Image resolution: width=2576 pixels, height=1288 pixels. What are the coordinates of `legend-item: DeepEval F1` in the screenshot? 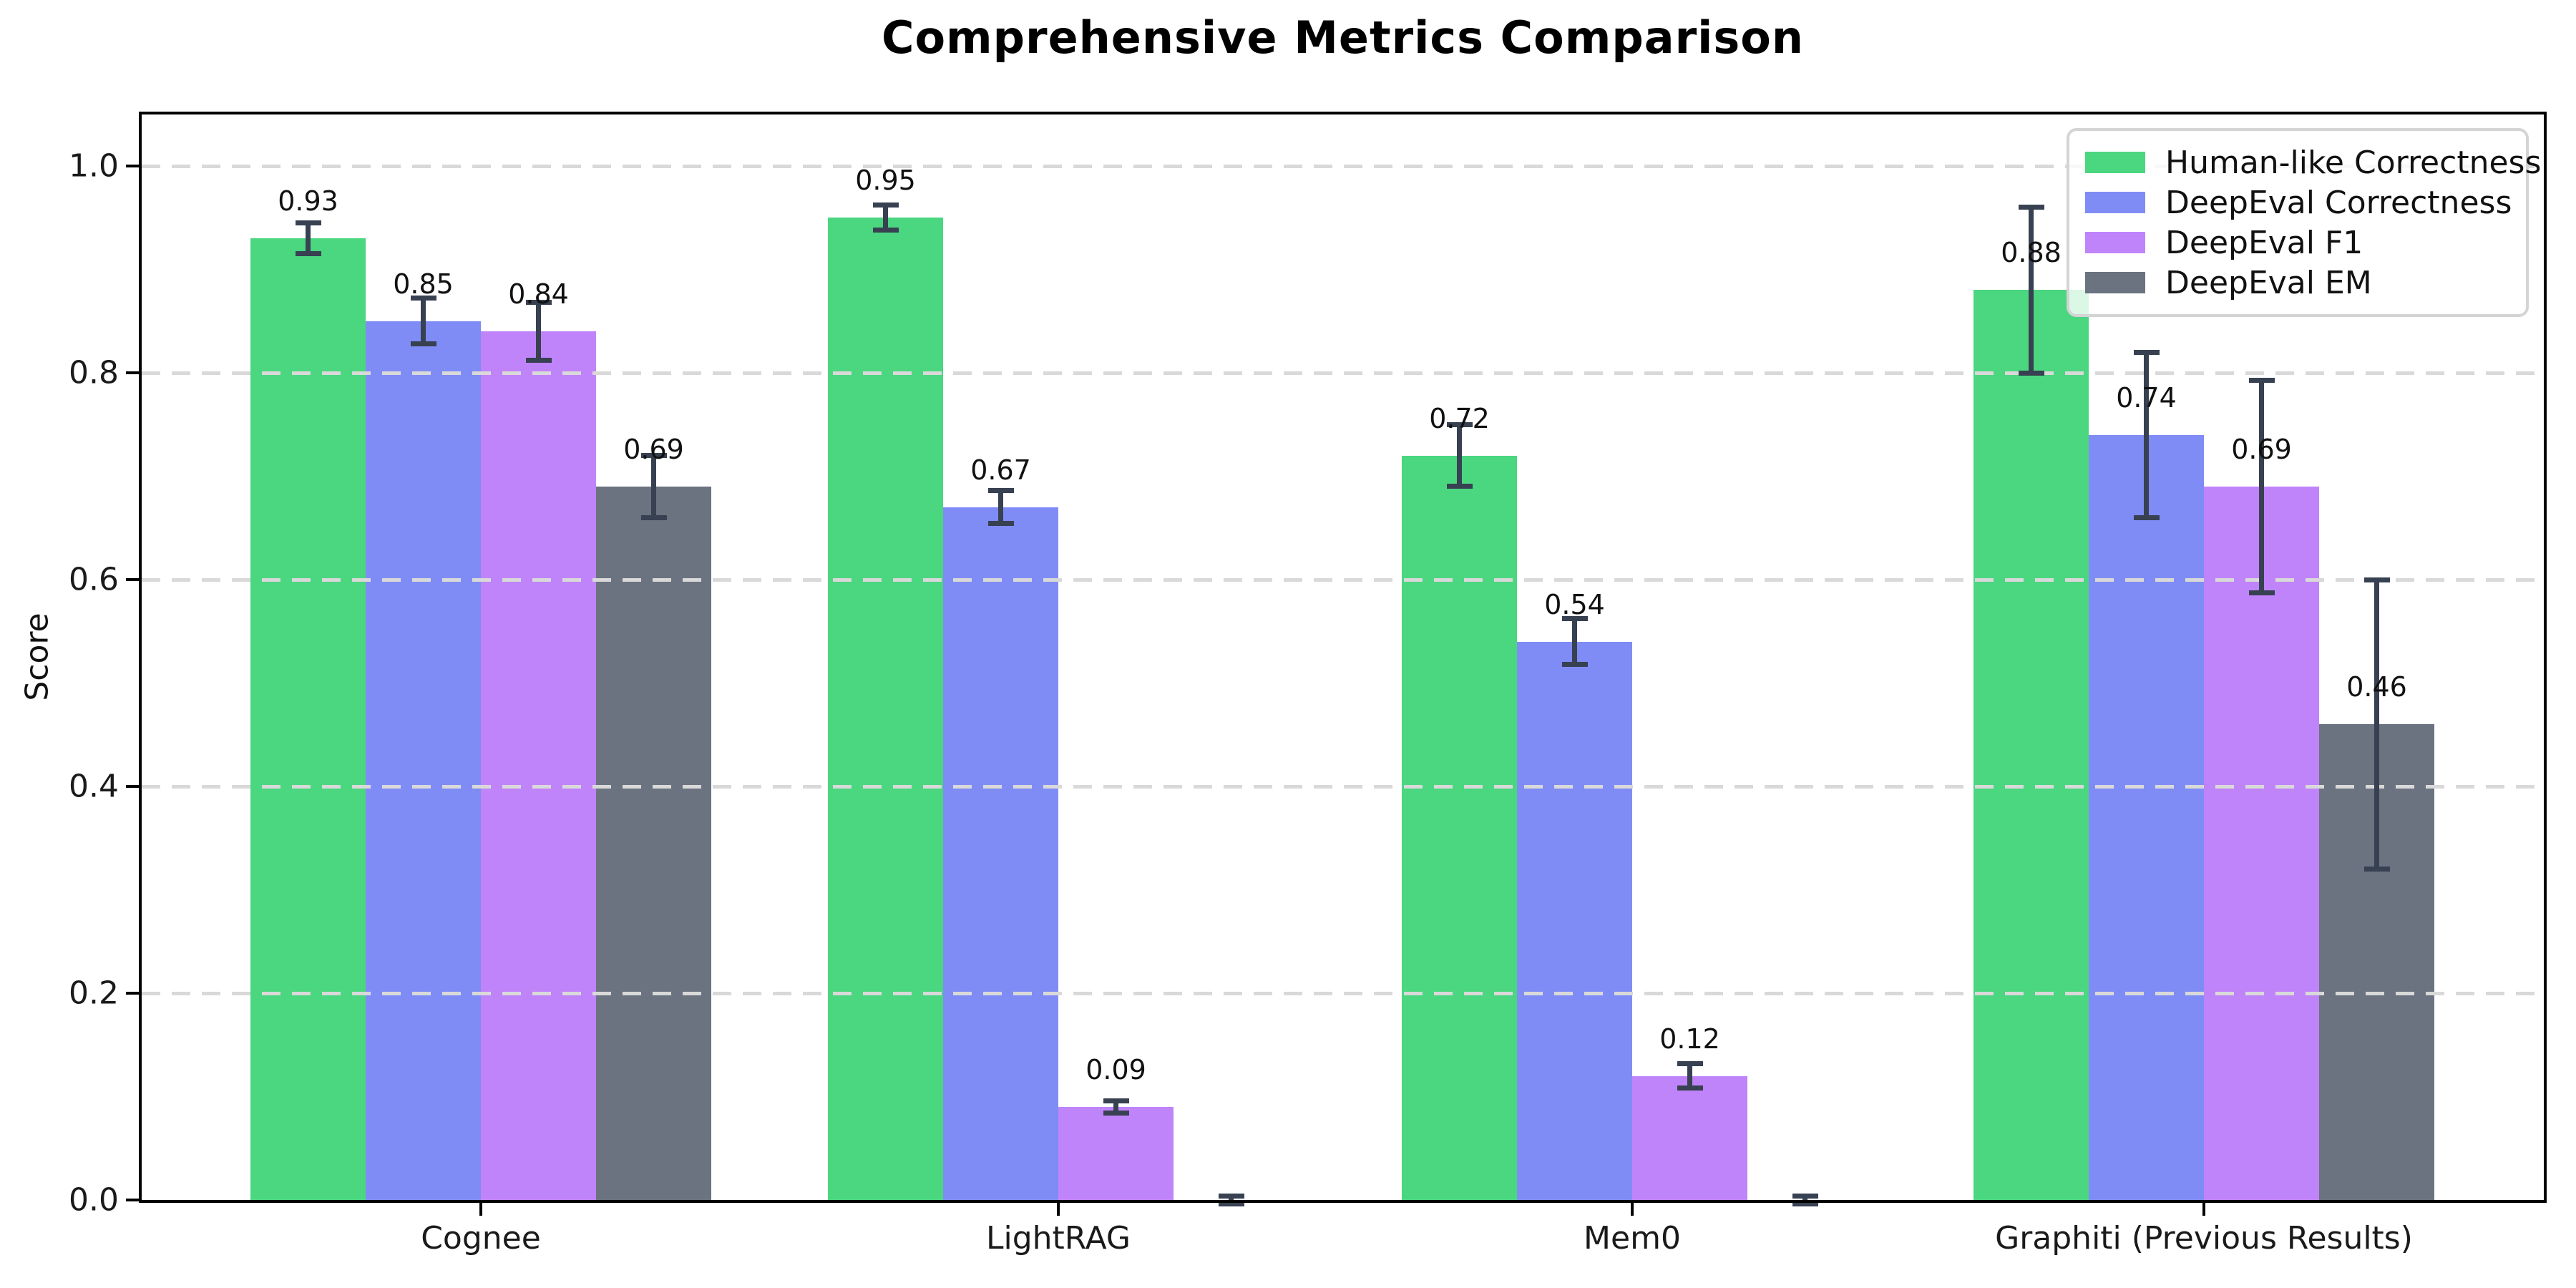 It's located at (2297, 243).